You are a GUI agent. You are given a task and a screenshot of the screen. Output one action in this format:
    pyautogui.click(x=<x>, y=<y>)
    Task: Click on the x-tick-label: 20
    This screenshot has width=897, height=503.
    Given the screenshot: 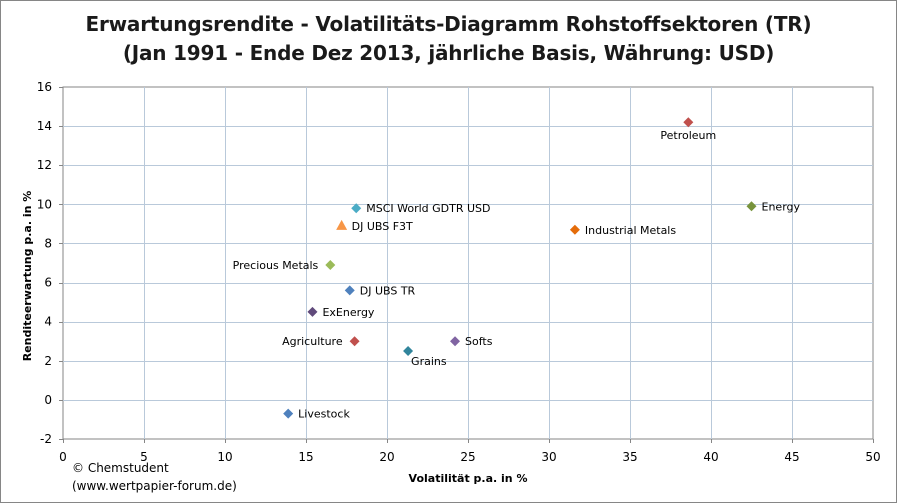 What is the action you would take?
    pyautogui.click(x=386, y=457)
    